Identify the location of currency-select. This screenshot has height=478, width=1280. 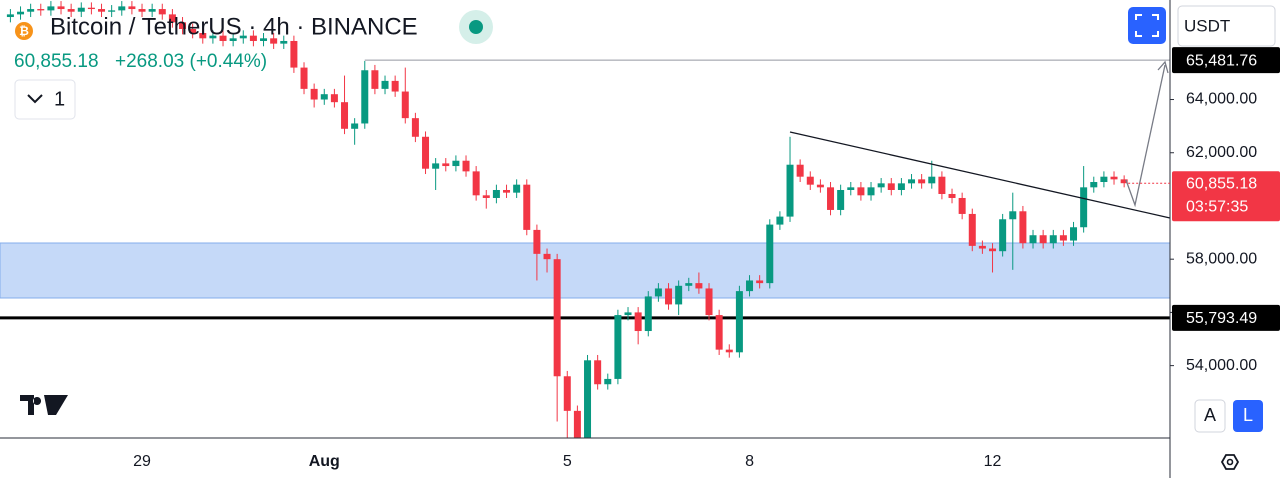
(1226, 26).